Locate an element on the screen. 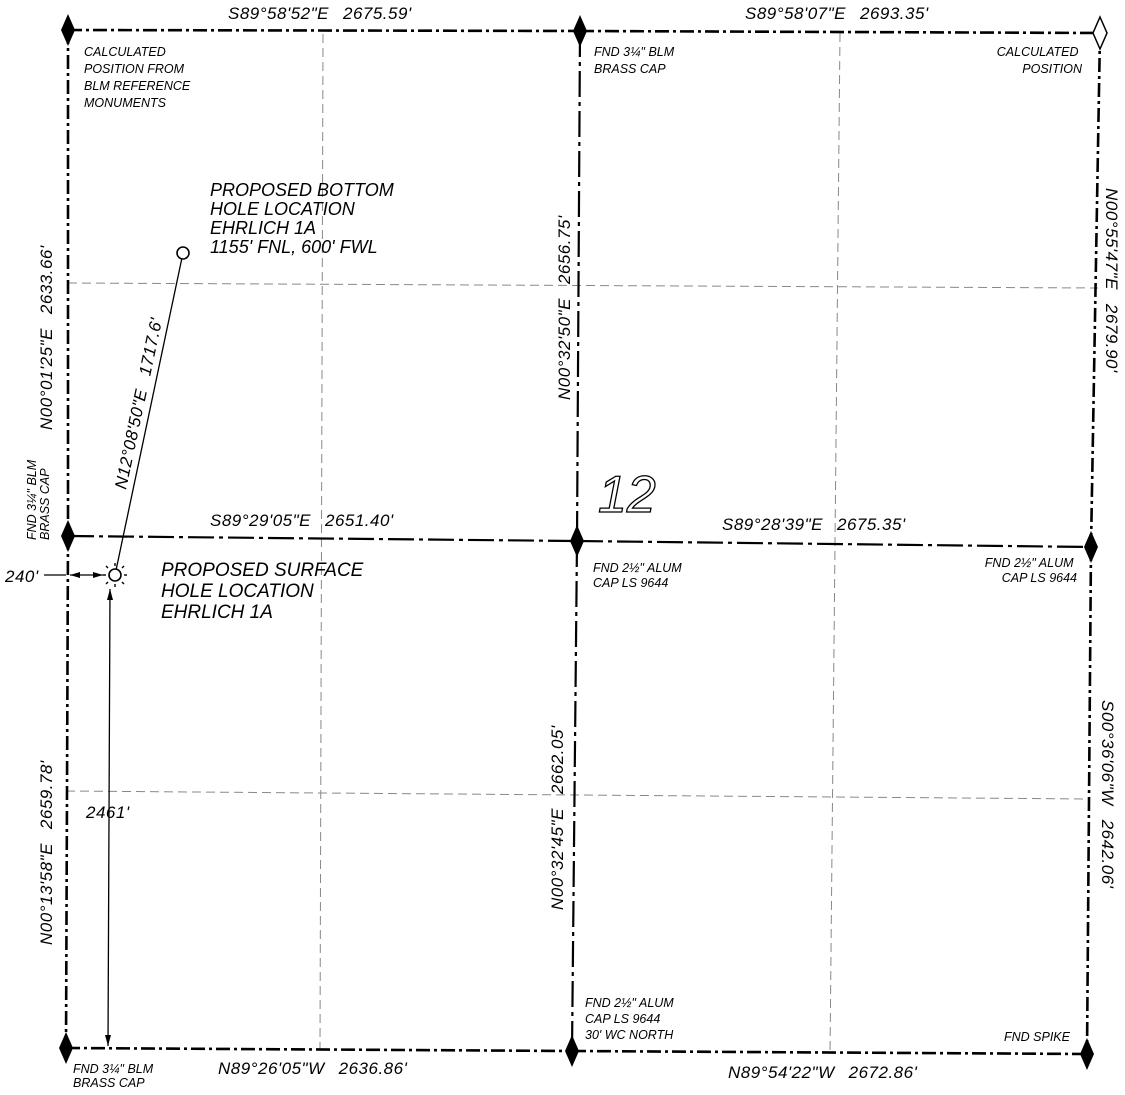  north-west-bearing: S89°58'52"E is located at coordinates (278, 13).